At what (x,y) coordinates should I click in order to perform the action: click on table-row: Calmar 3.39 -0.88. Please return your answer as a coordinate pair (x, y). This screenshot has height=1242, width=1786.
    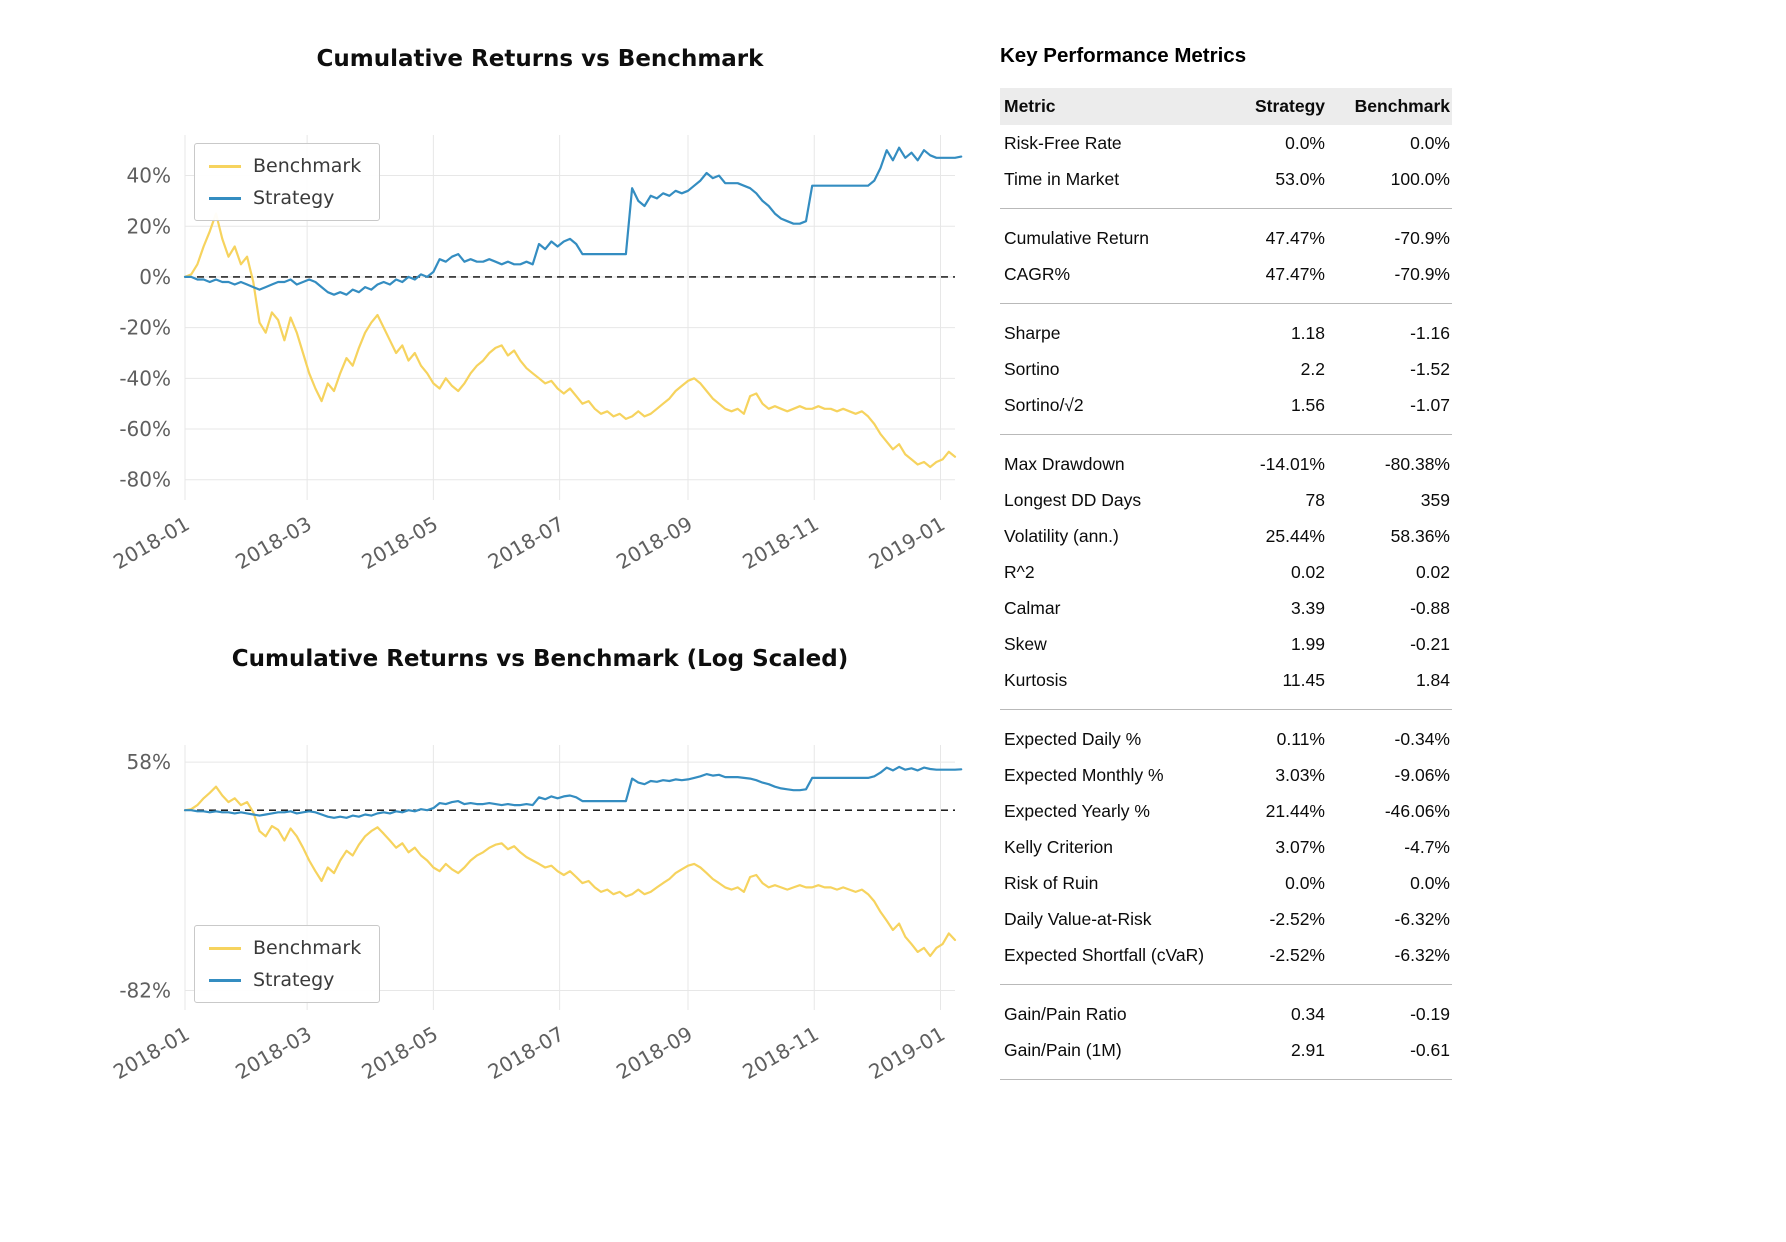
    Looking at the image, I should click on (1226, 608).